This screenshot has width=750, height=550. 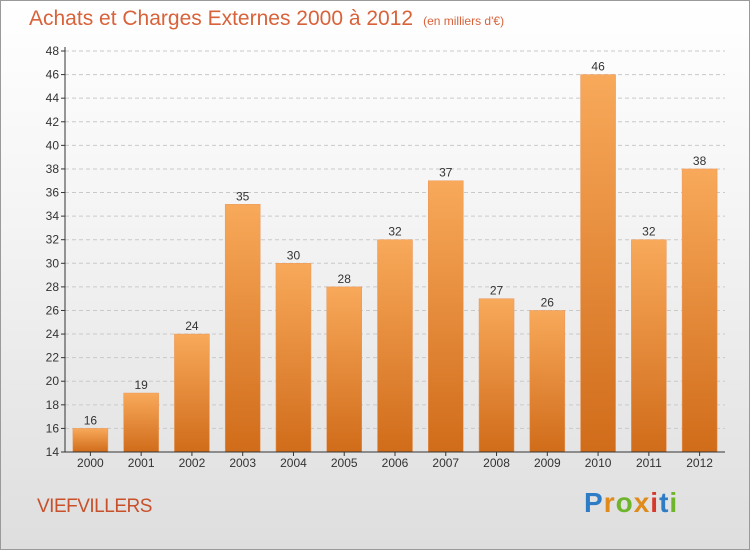 What do you see at coordinates (53, 122) in the screenshot?
I see `y-tick-label: 42` at bounding box center [53, 122].